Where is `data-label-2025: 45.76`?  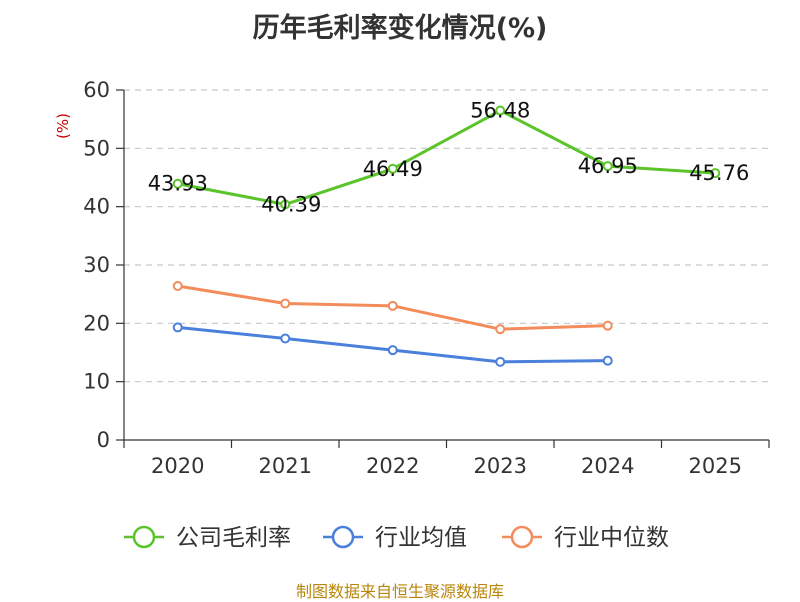
data-label-2025: 45.76 is located at coordinates (719, 173).